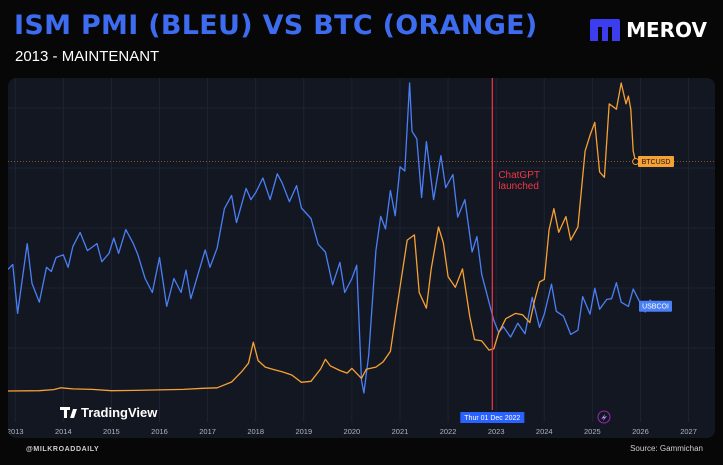 Image resolution: width=723 pixels, height=465 pixels. What do you see at coordinates (68, 412) in the screenshot?
I see `tradingview-logo-icon` at bounding box center [68, 412].